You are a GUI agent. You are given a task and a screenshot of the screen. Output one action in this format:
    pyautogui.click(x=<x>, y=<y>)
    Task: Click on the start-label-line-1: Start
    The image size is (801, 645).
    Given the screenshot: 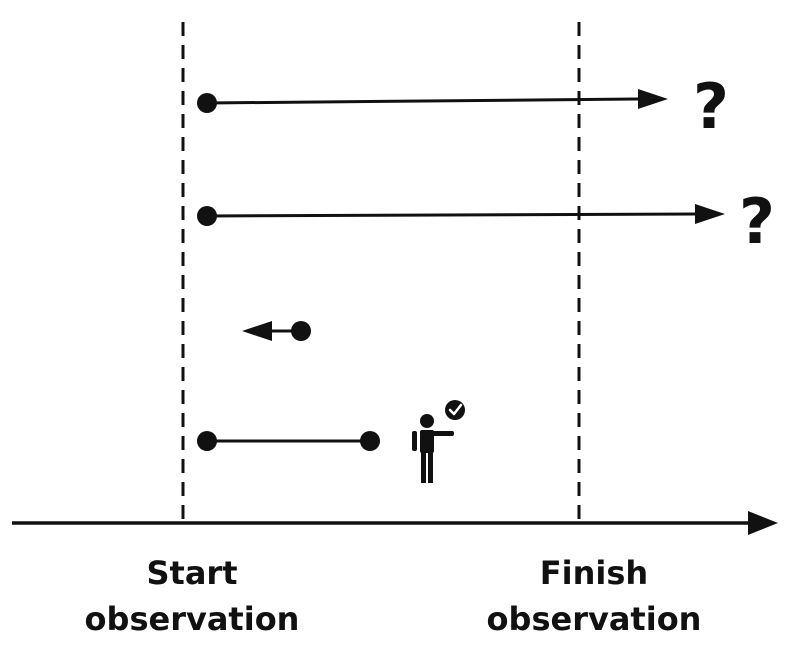 What is the action you would take?
    pyautogui.click(x=192, y=573)
    